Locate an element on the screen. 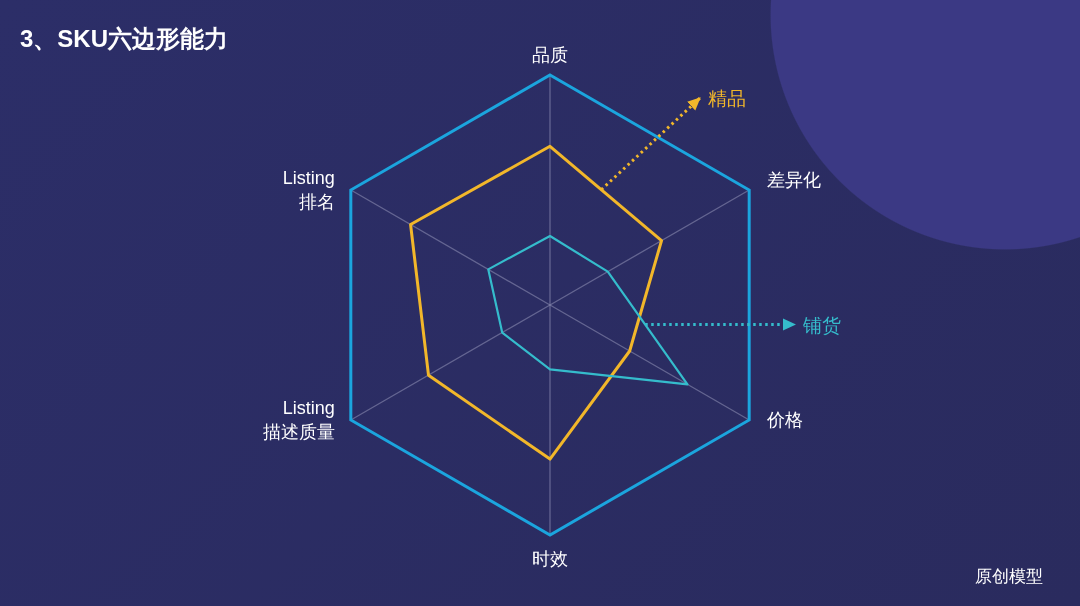 The height and width of the screenshot is (606, 1080). annotation: 原创模型 is located at coordinates (1009, 576).